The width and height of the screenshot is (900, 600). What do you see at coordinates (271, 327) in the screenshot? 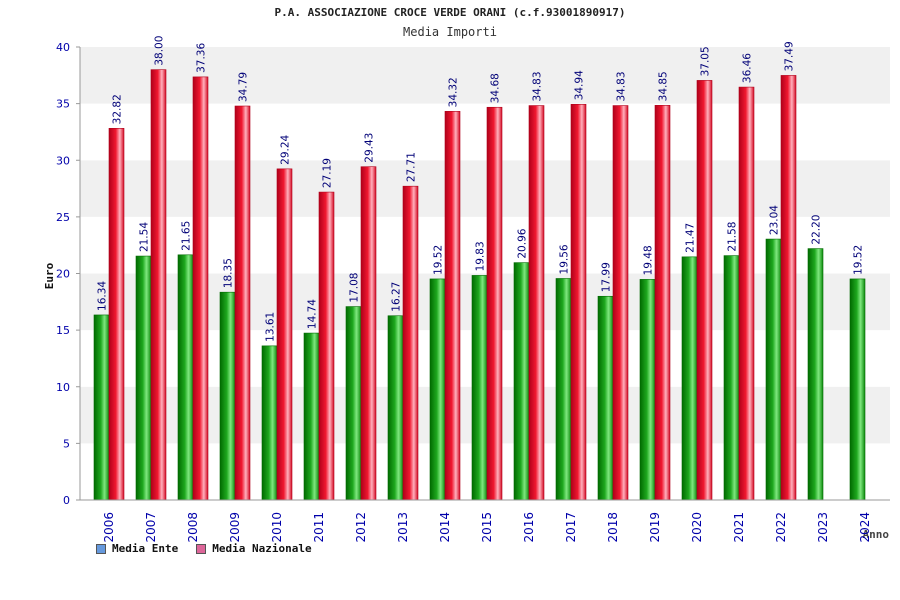
I see `data-label: 13.61` at bounding box center [271, 327].